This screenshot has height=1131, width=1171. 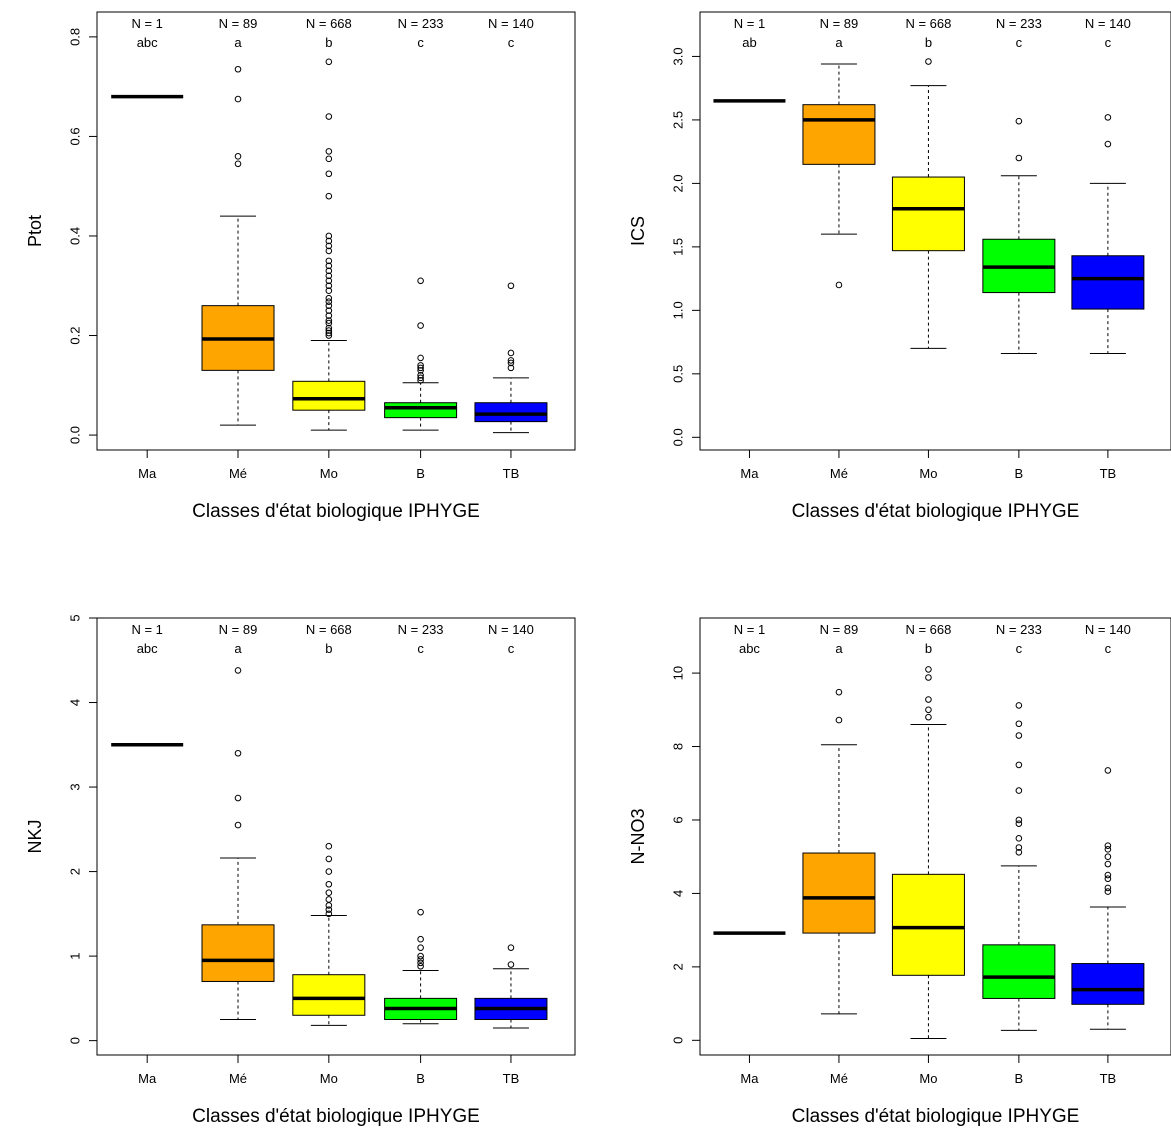 What do you see at coordinates (678, 310) in the screenshot?
I see `y-tick-label: 1.0` at bounding box center [678, 310].